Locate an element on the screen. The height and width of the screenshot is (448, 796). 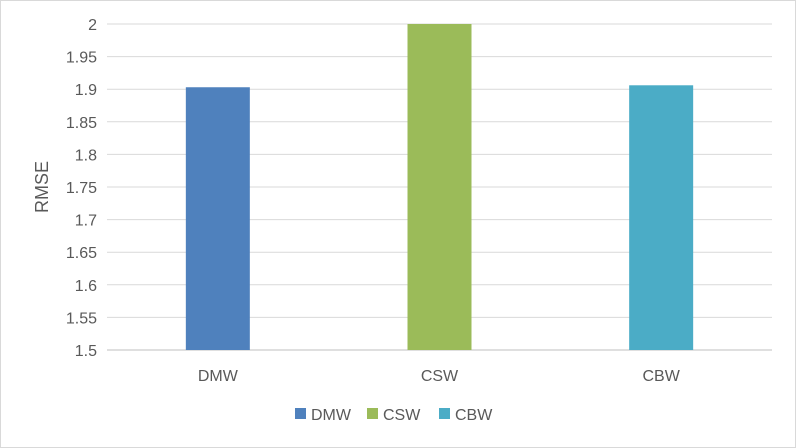
x-axis-ticks: DMW CSW CBW is located at coordinates (439, 376).